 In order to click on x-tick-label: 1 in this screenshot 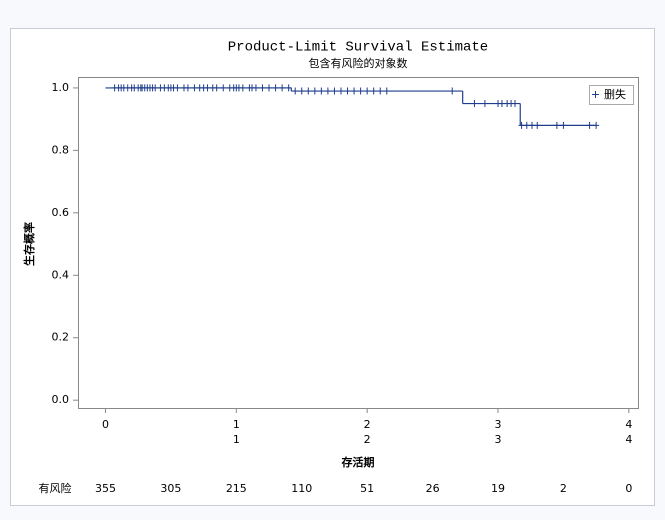, I will do `click(236, 424)`.